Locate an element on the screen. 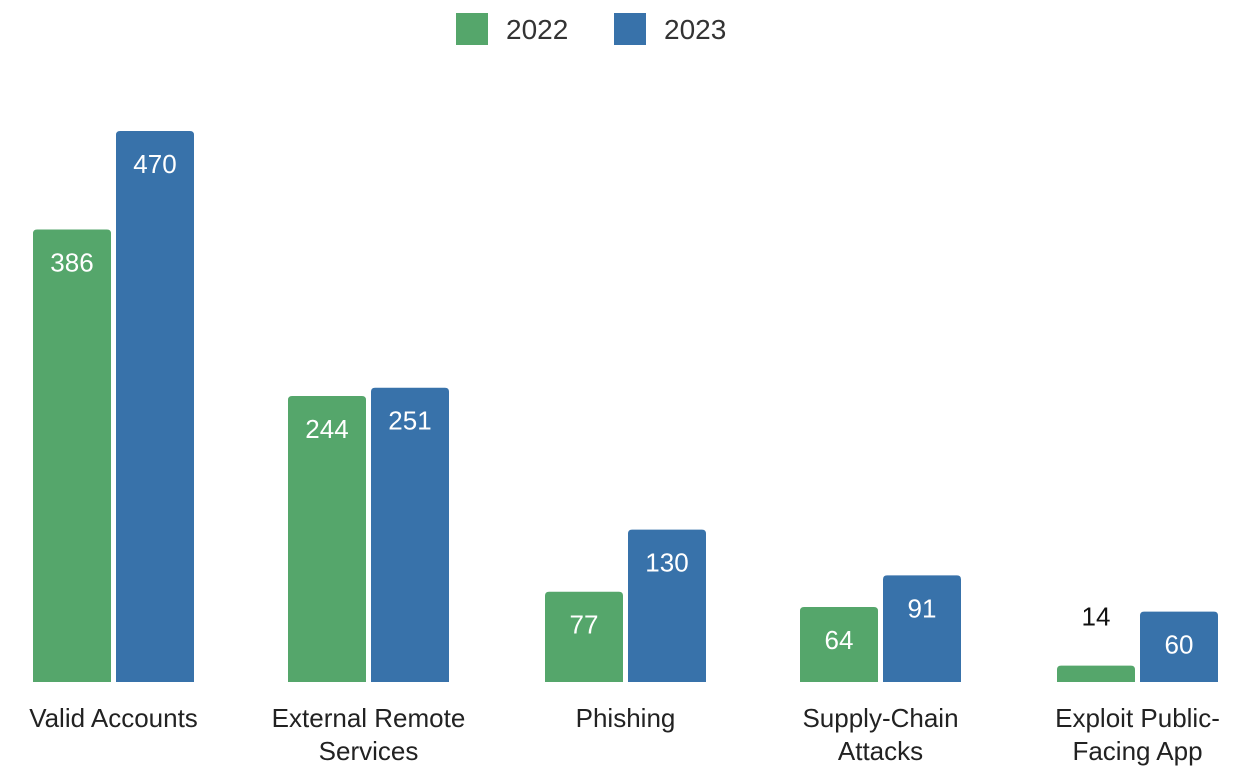 This screenshot has height=769, width=1243. category-label-3: Supply-Chain Attacks is located at coordinates (880, 734).